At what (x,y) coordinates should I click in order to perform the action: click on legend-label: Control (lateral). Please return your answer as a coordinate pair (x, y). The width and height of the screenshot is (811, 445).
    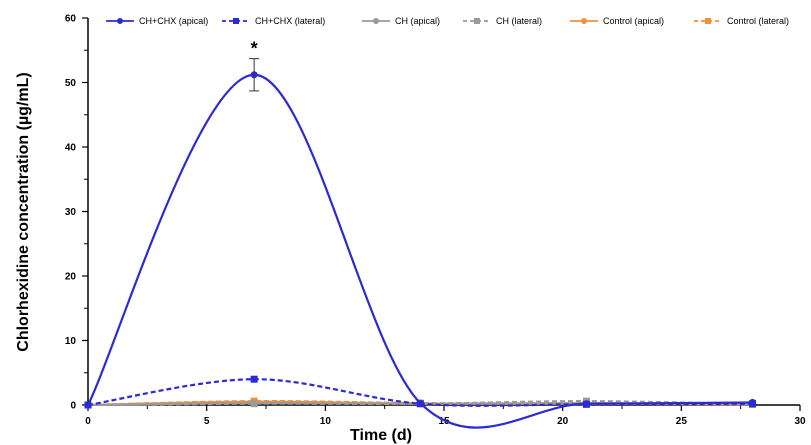
    Looking at the image, I should click on (758, 21).